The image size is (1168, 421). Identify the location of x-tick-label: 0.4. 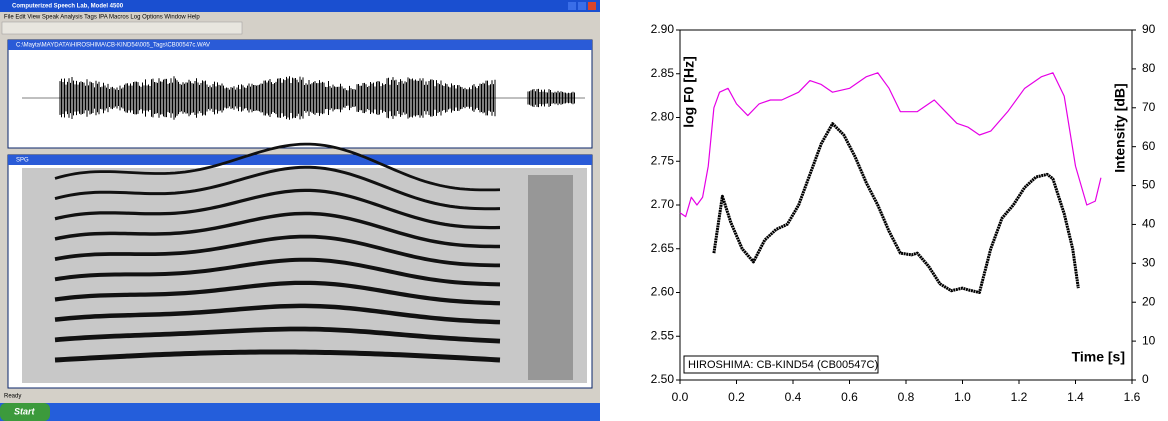
(793, 397).